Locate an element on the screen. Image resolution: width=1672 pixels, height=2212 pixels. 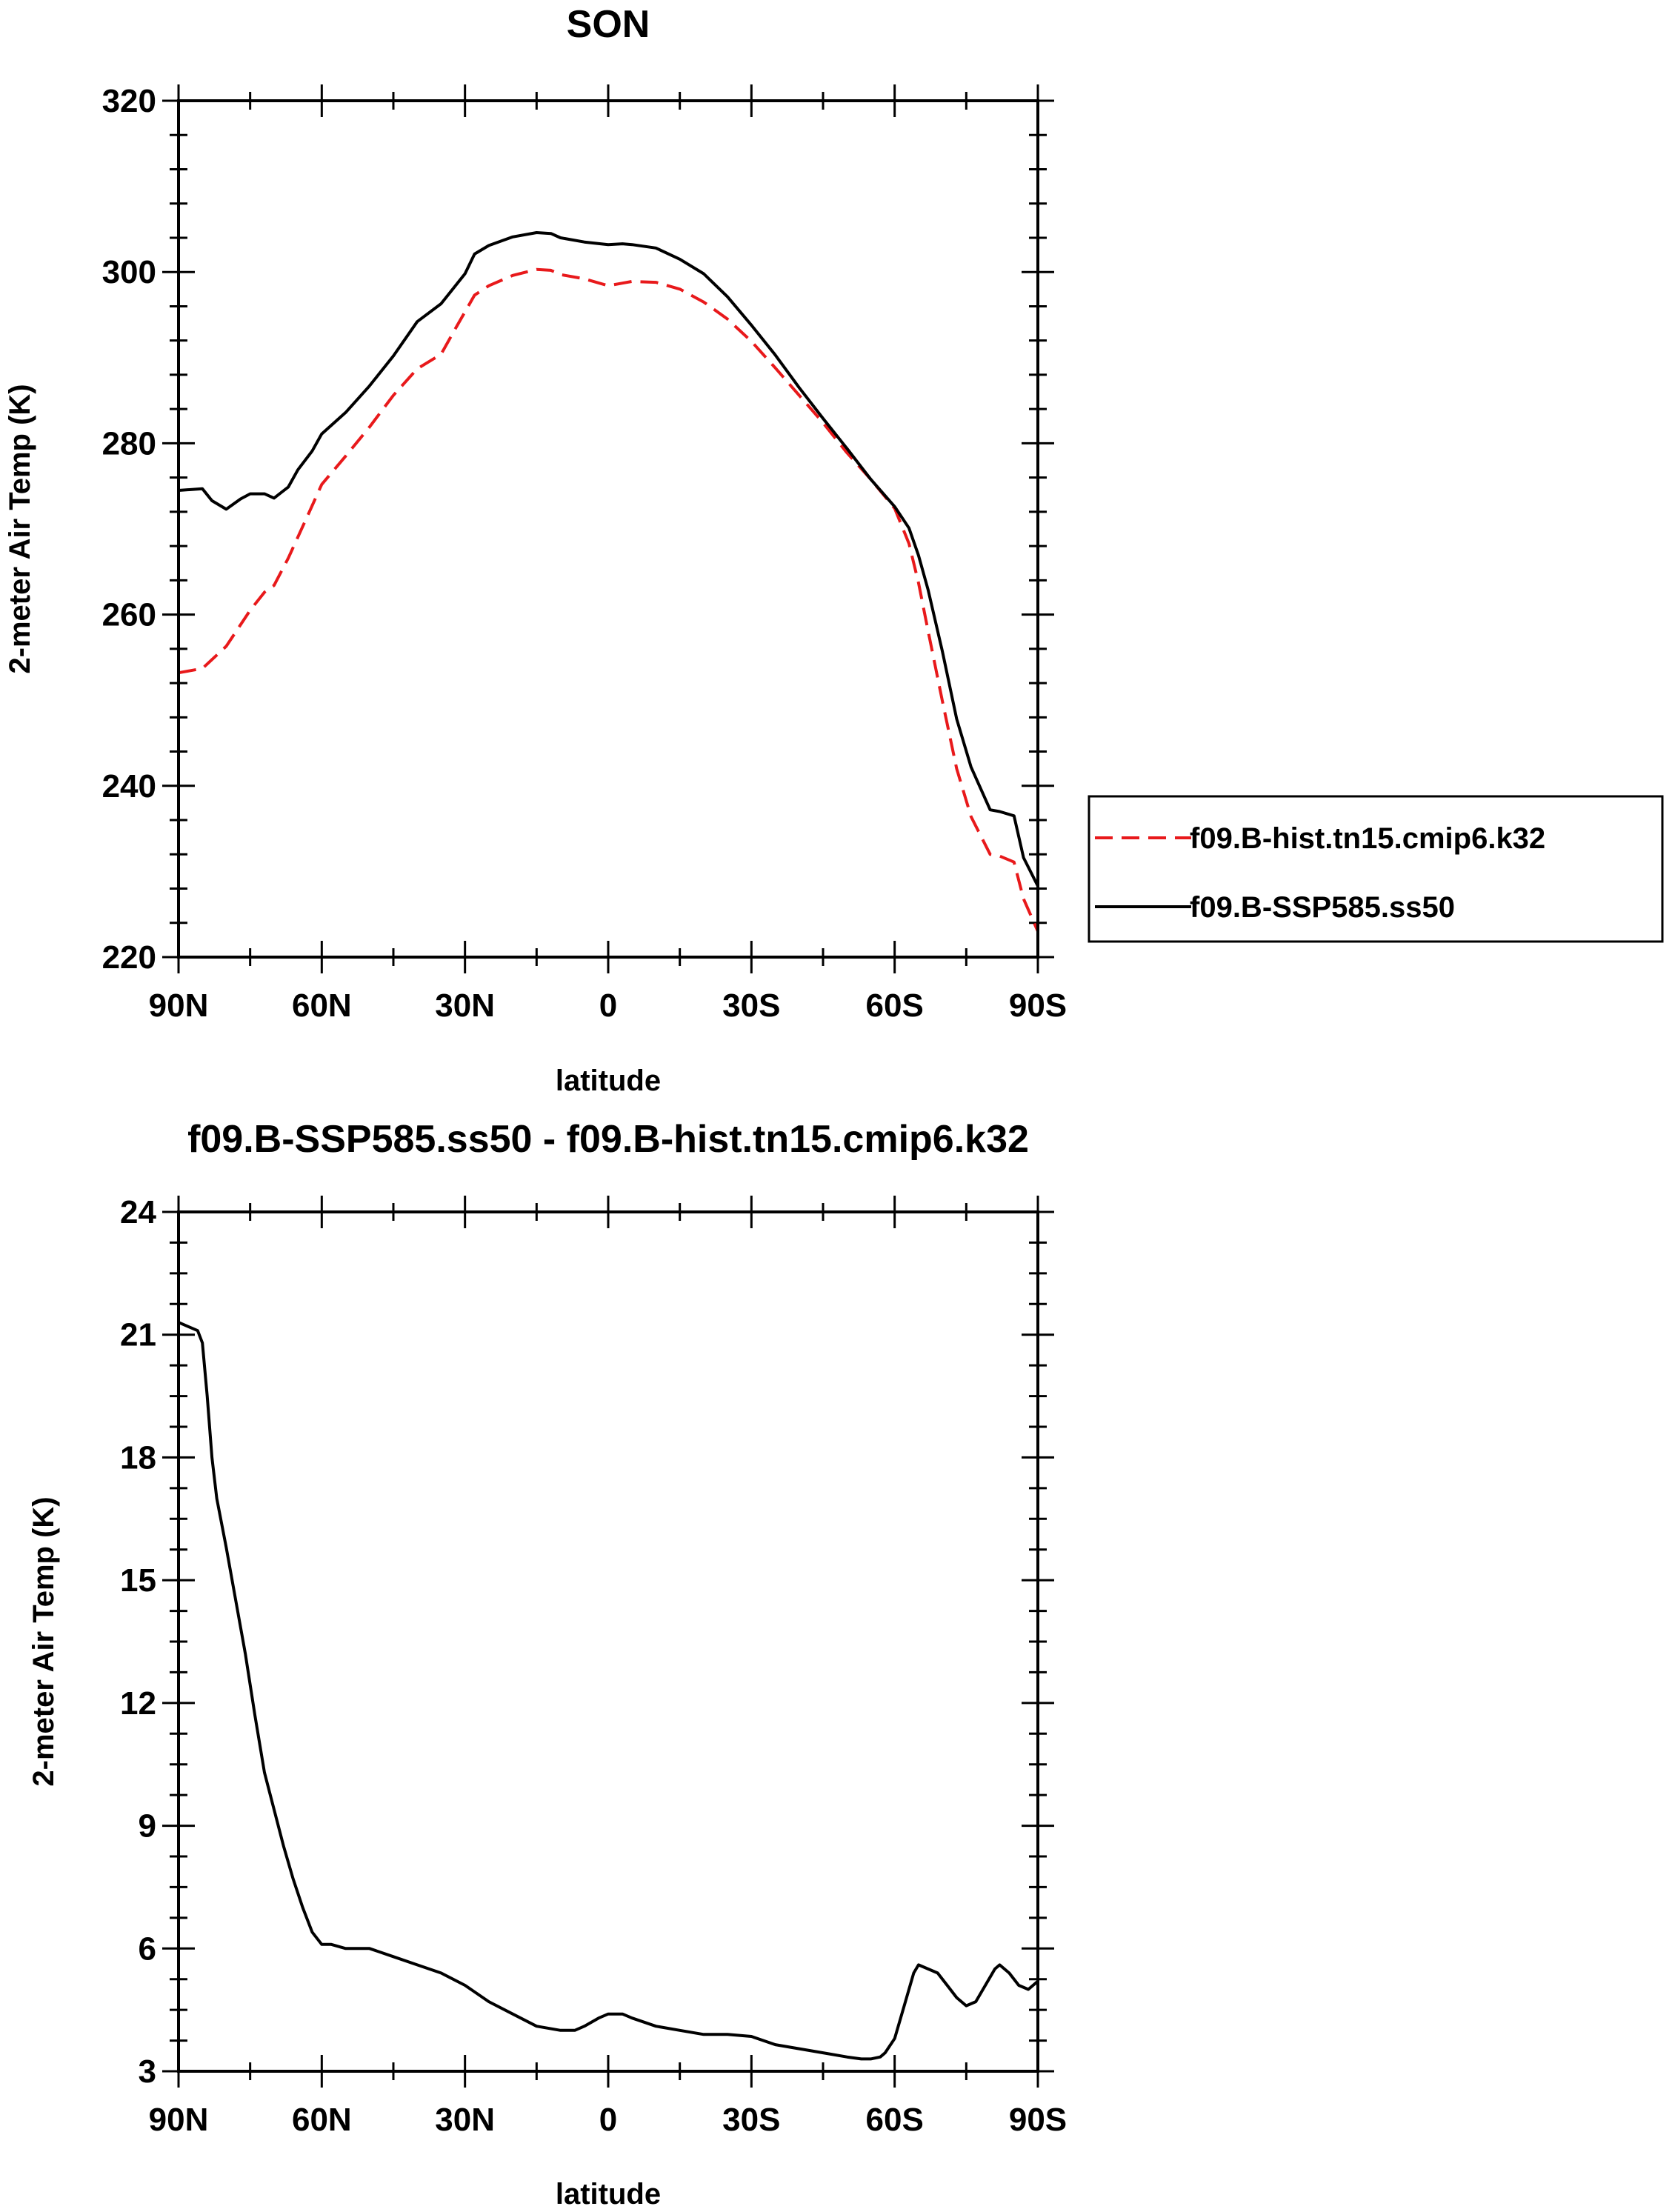
bottom-x-tick-label: 60N is located at coordinates (322, 2120).